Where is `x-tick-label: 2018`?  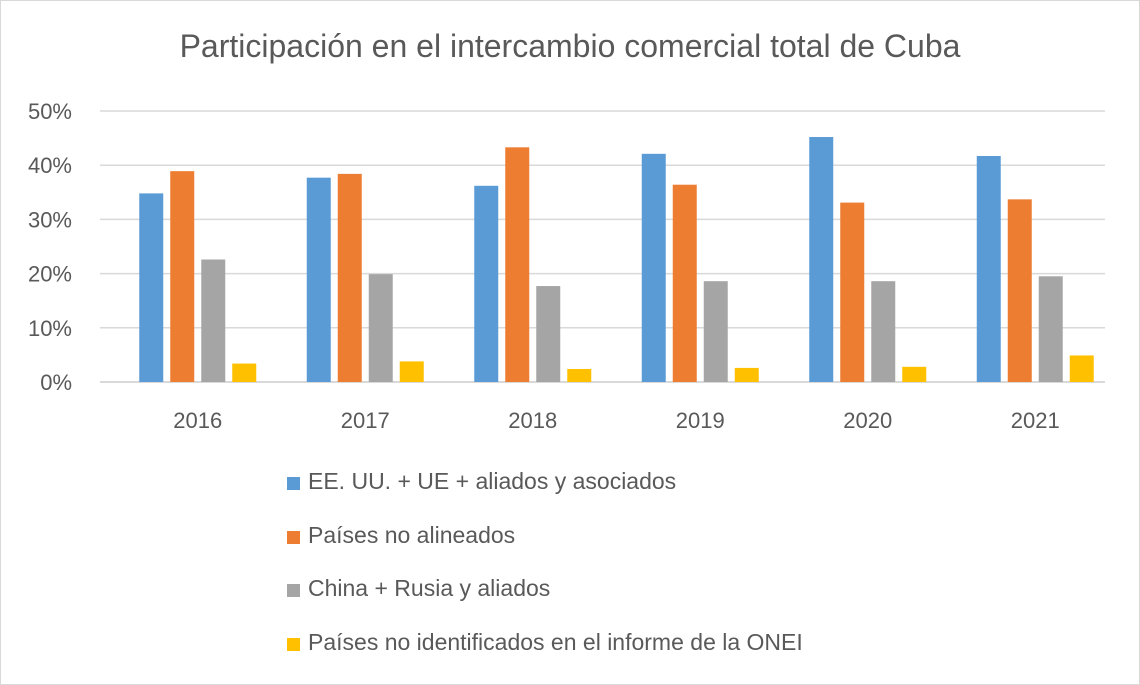 x-tick-label: 2018 is located at coordinates (532, 420).